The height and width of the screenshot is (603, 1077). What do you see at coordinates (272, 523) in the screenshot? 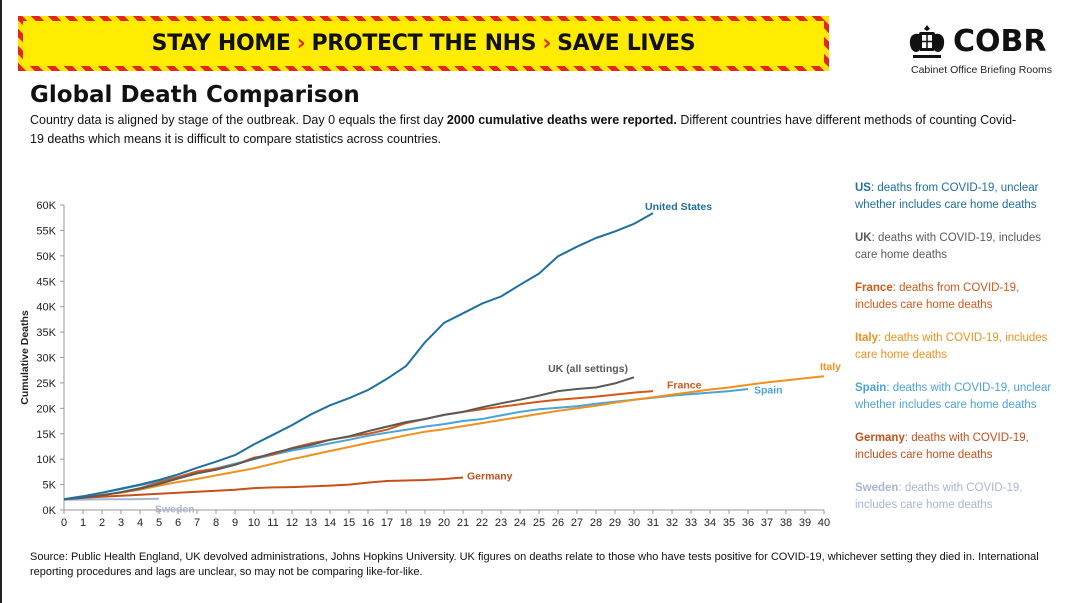
I see `x-tick-label: 11` at bounding box center [272, 523].